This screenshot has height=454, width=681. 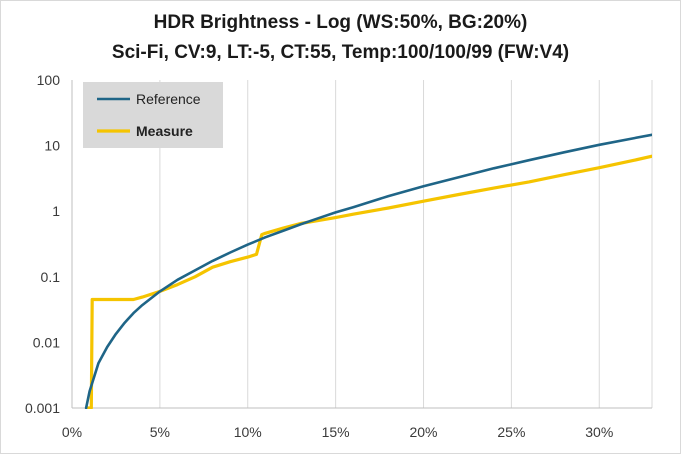 I want to click on legend-label: Reference, so click(x=168, y=99).